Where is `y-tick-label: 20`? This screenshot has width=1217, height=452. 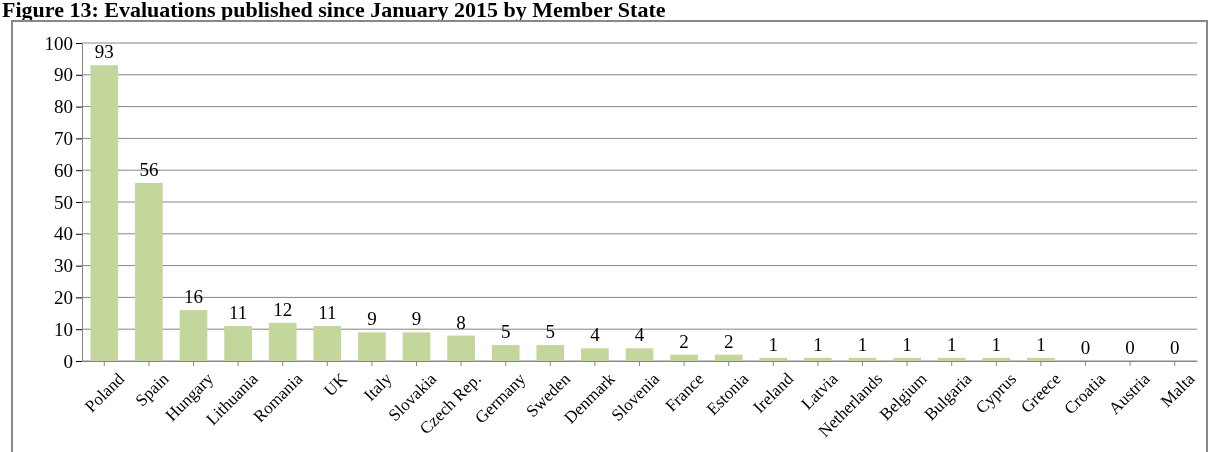 y-tick-label: 20 is located at coordinates (63, 297).